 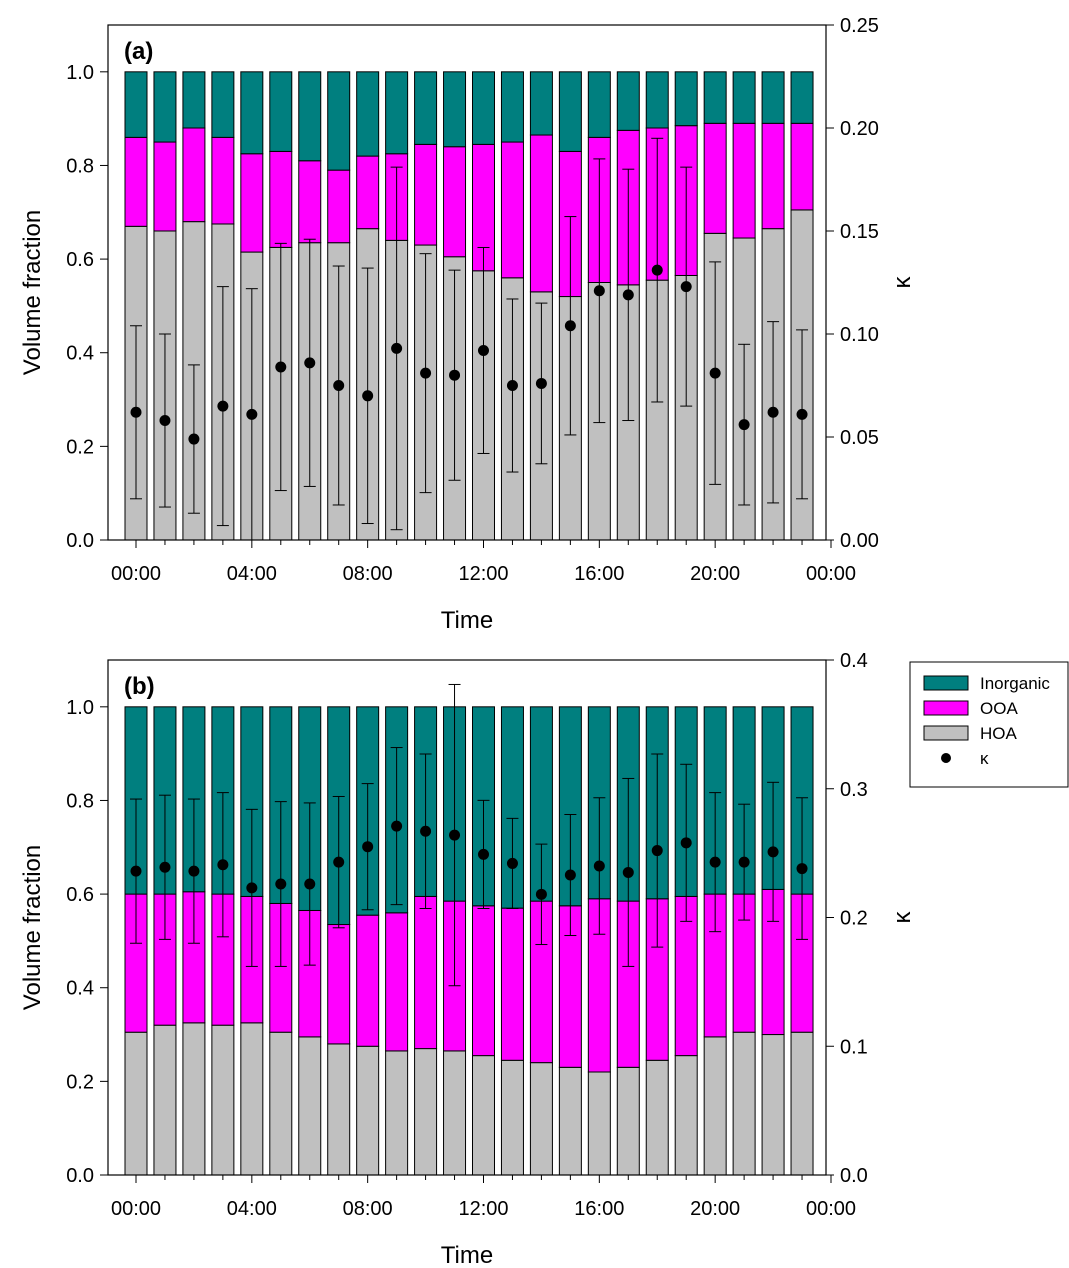 What do you see at coordinates (599, 1209) in the screenshot?
I see `x-tick-label: 16:00` at bounding box center [599, 1209].